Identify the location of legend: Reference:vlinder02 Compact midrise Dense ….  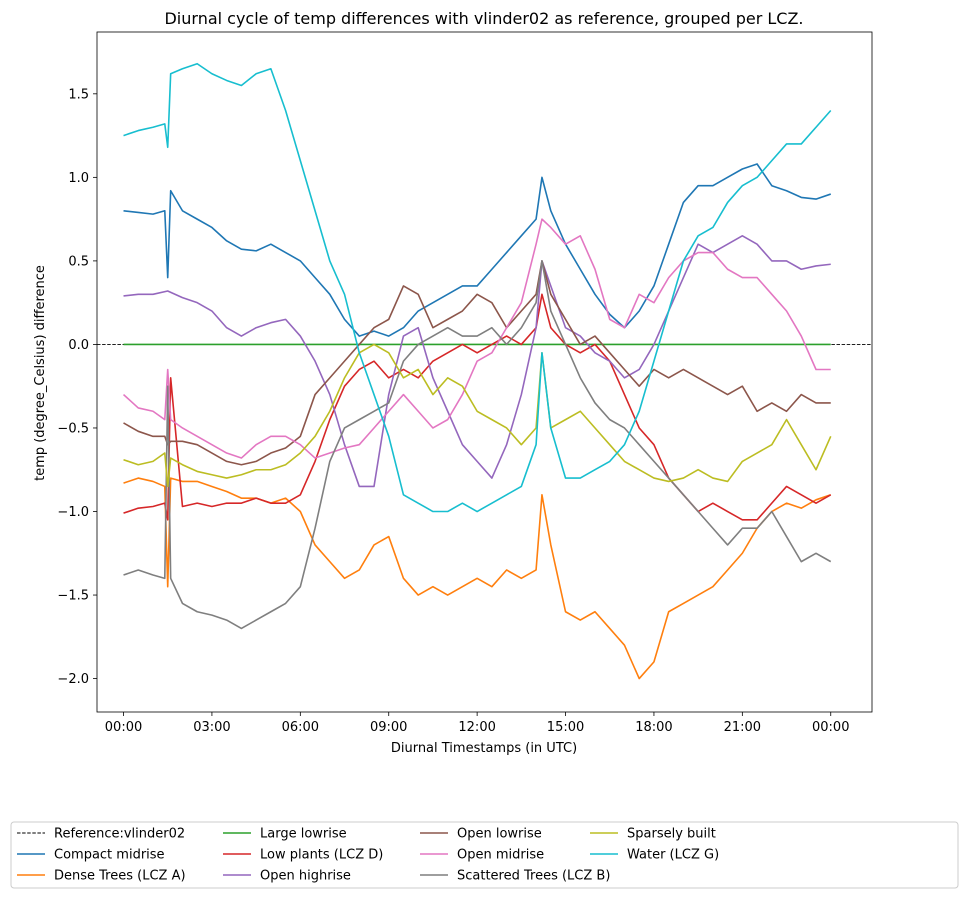
(484, 855).